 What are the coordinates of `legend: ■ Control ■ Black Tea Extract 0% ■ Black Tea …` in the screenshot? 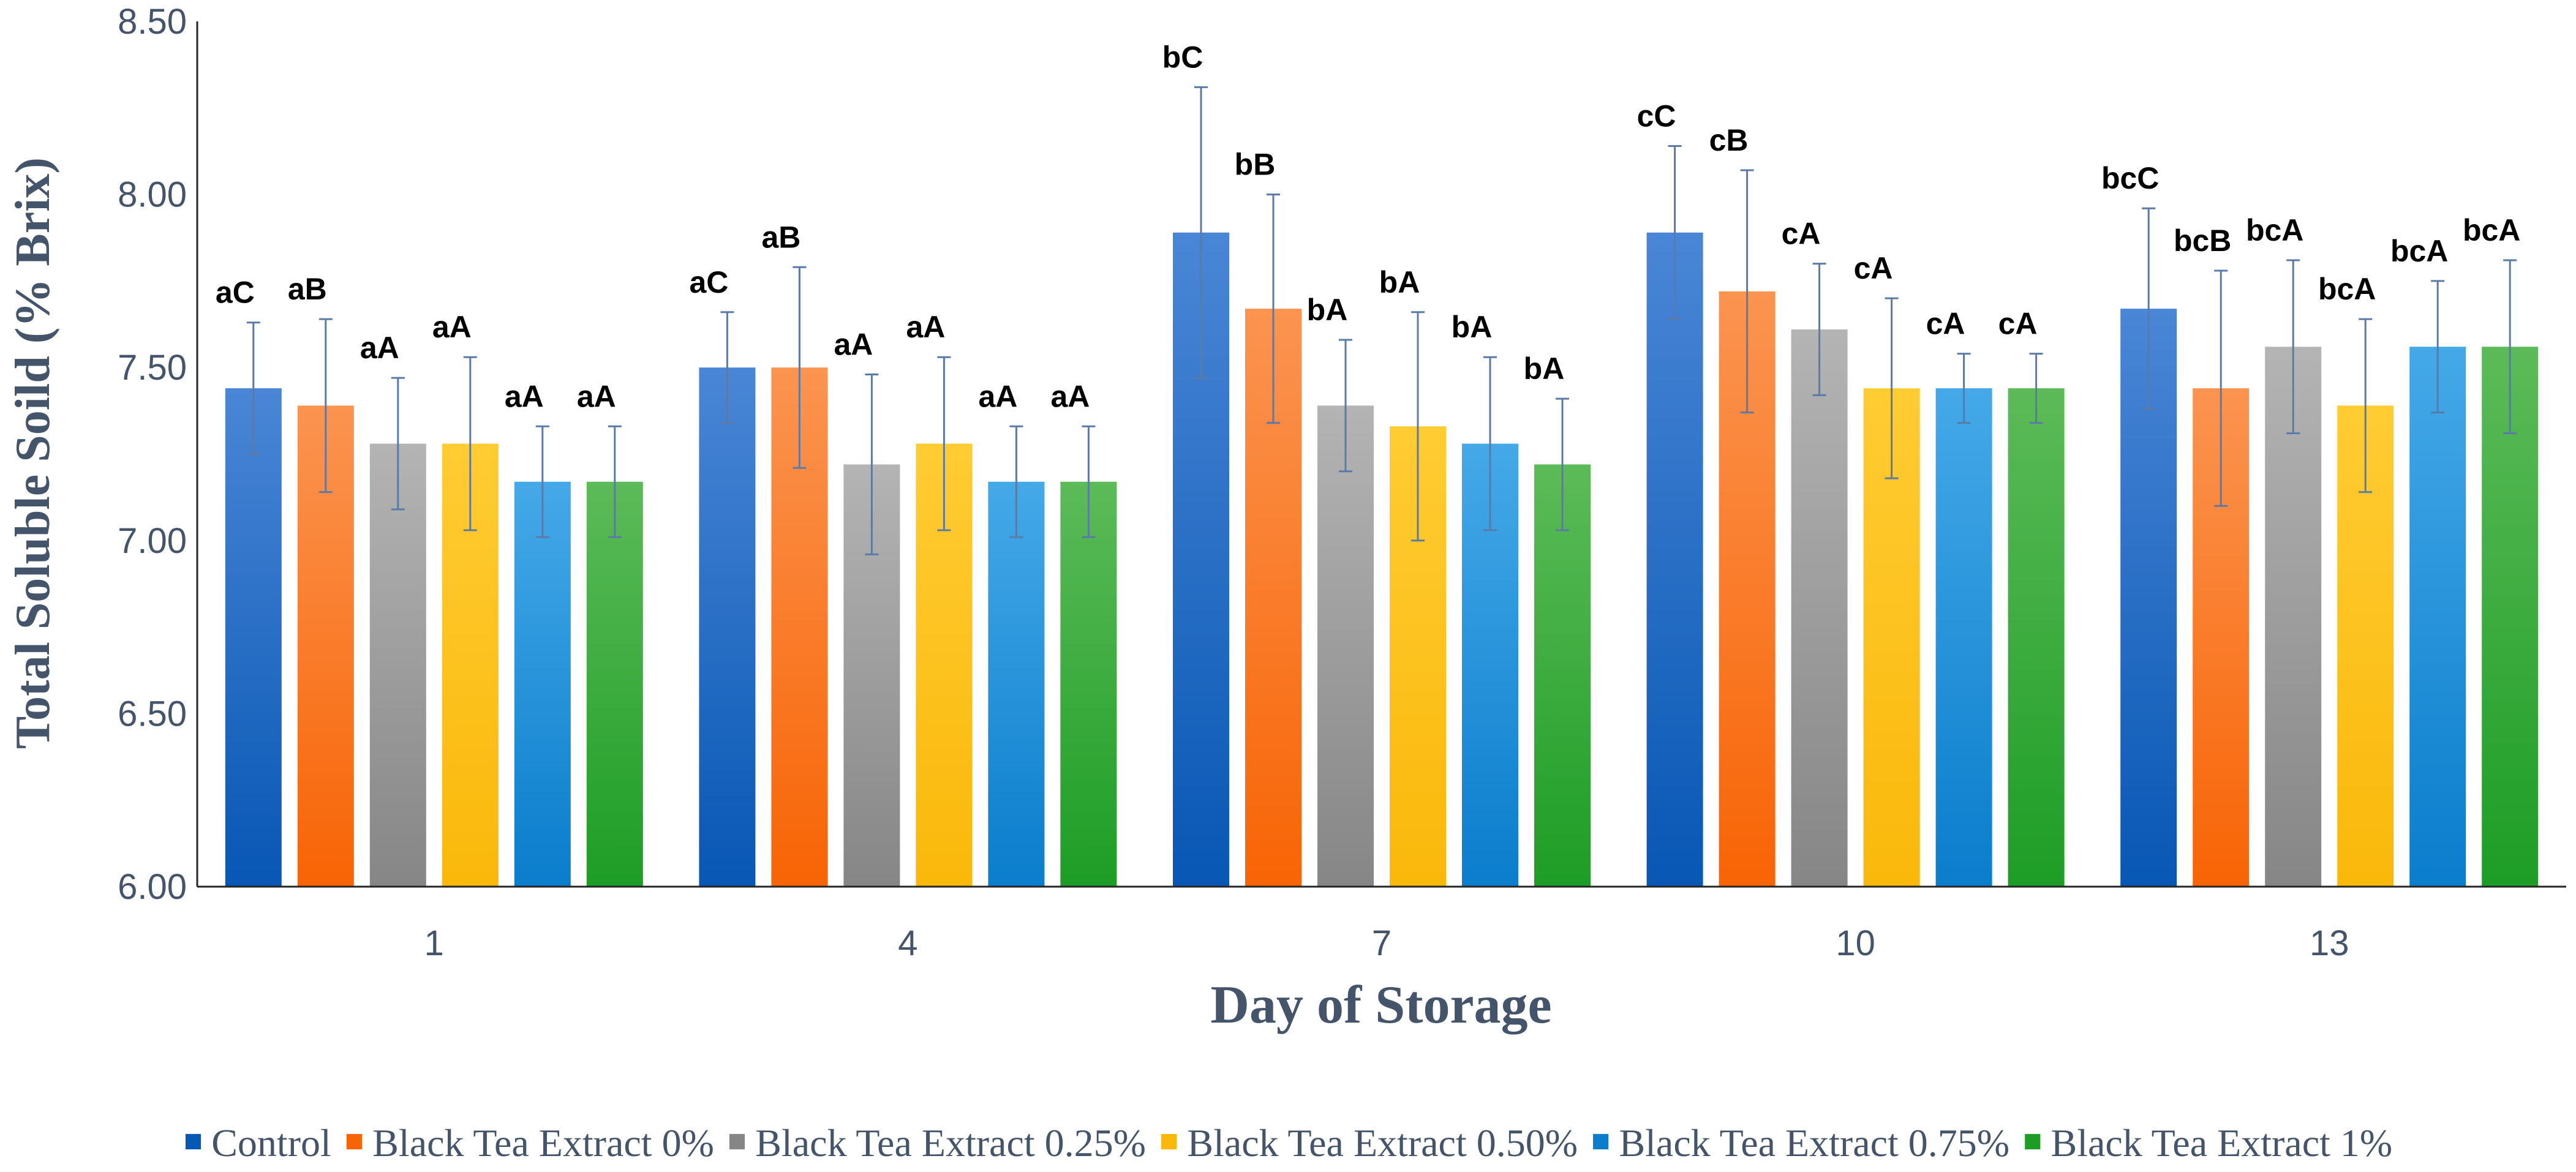 It's located at (1288, 1143).